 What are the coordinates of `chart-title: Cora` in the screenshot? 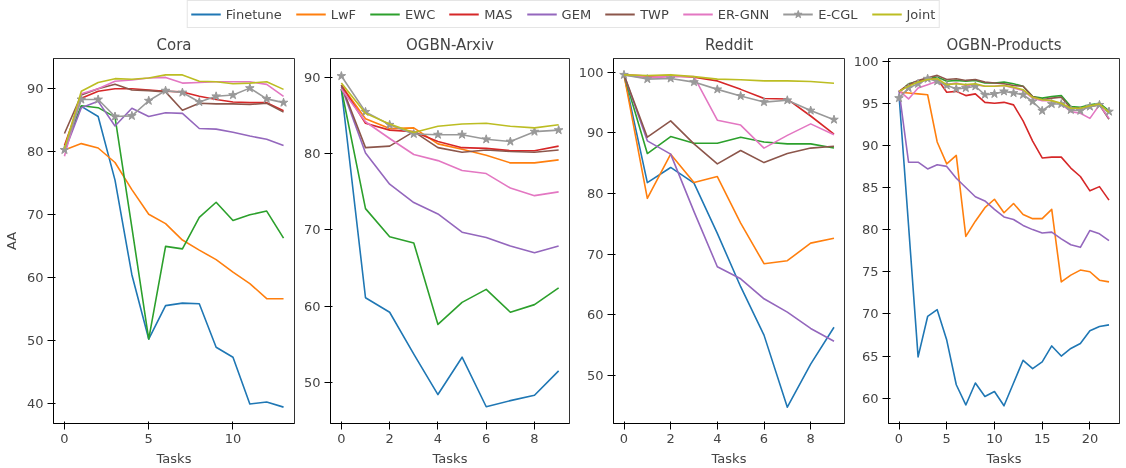 It's located at (174, 44).